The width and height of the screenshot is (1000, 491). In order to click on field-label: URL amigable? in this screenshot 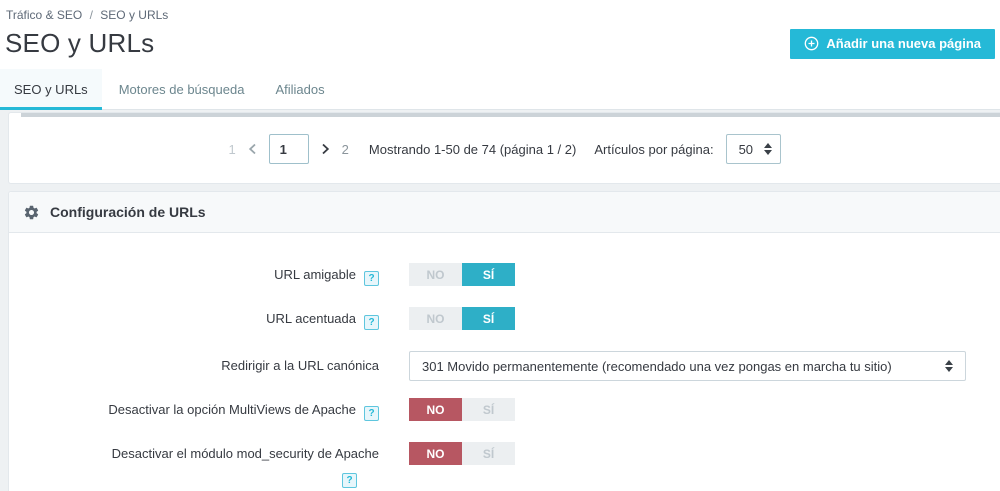, I will do `click(194, 274)`.